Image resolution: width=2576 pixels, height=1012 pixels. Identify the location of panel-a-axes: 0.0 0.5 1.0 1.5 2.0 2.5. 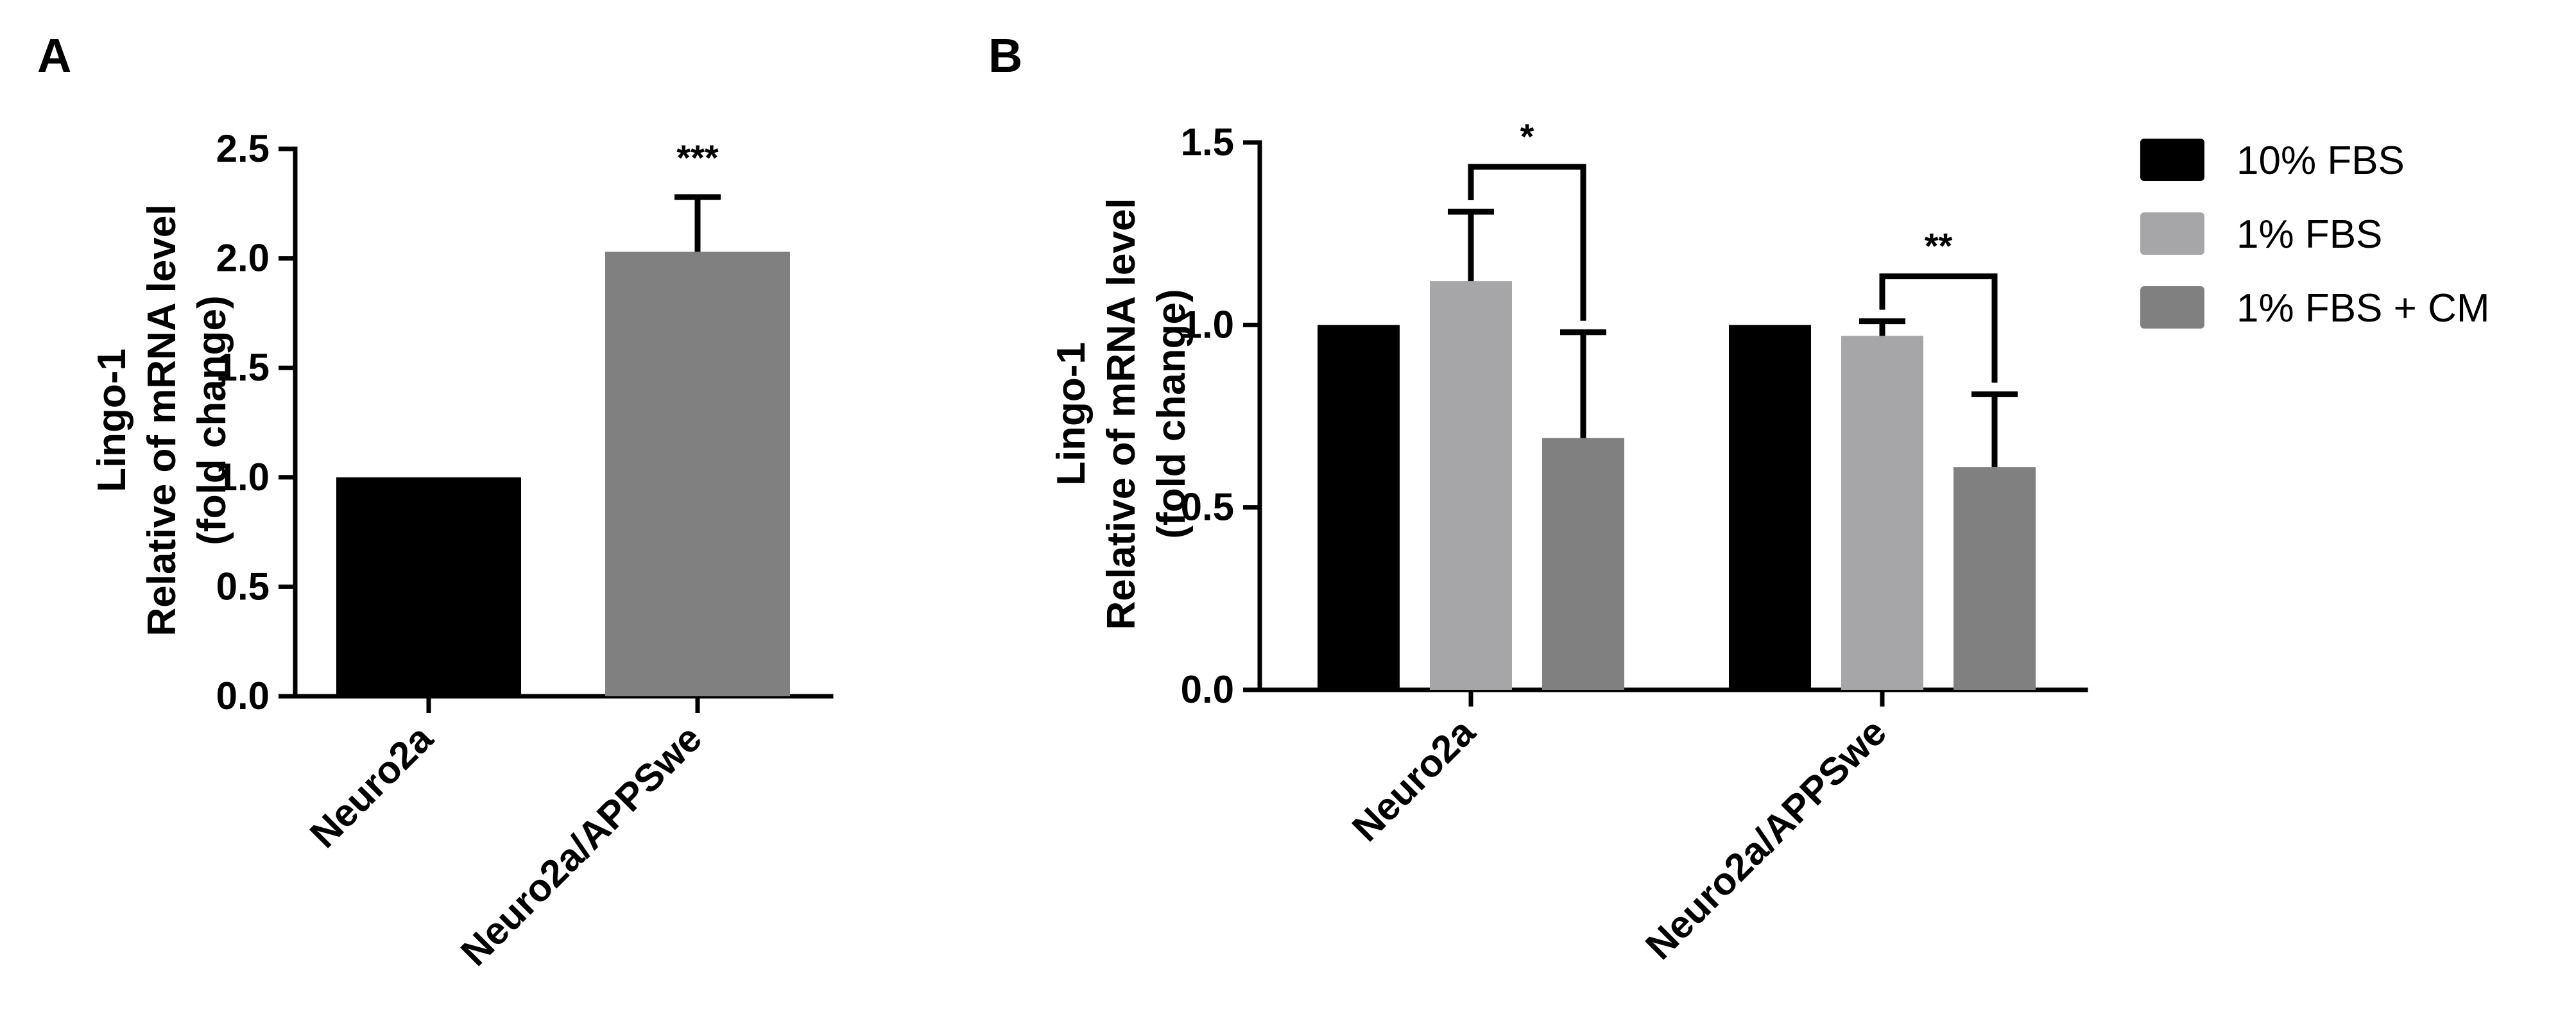
(525, 422).